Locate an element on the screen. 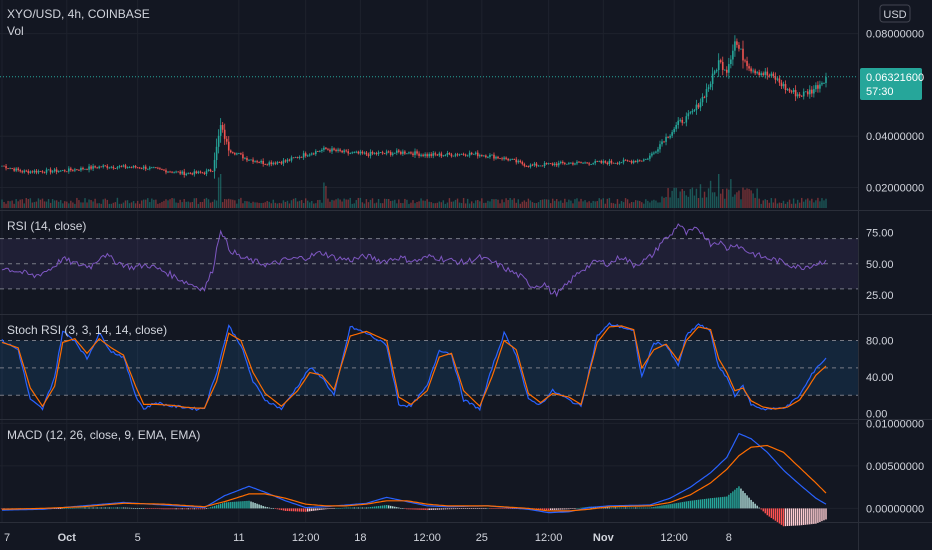 The width and height of the screenshot is (932, 550). rsi-pane is located at coordinates (429, 260).